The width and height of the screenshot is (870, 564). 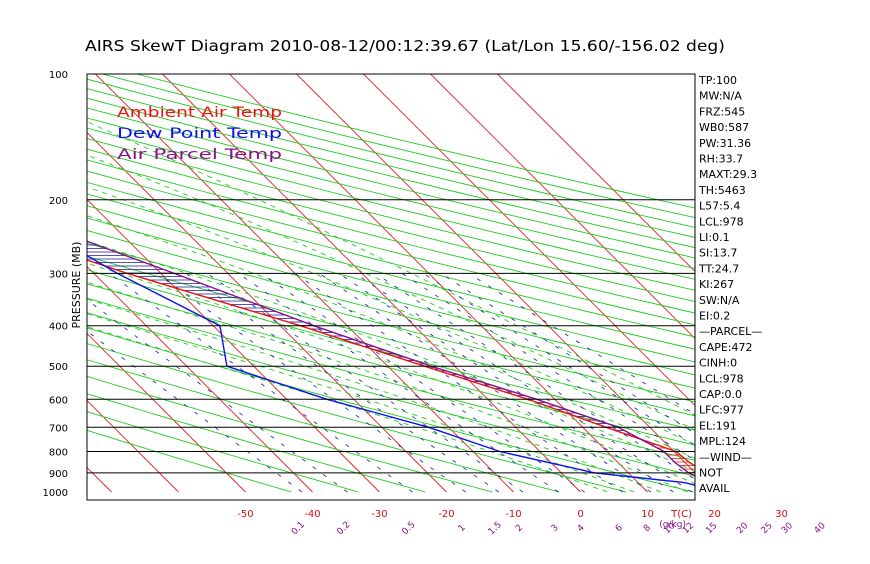 I want to click on pressure-tick-label: 900, so click(x=58, y=474).